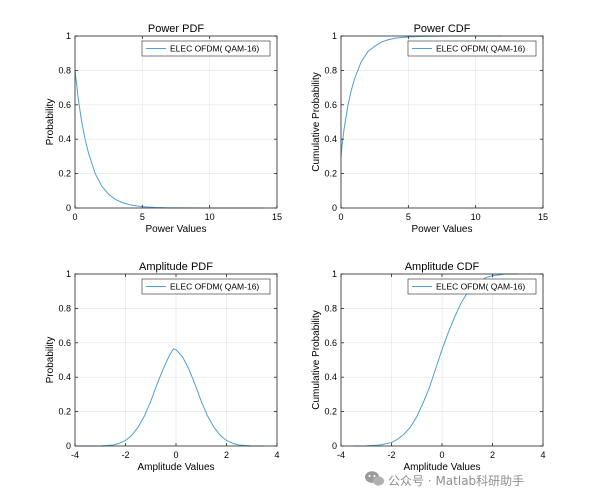 This screenshot has width=597, height=500. I want to click on wechat-icon, so click(374, 478).